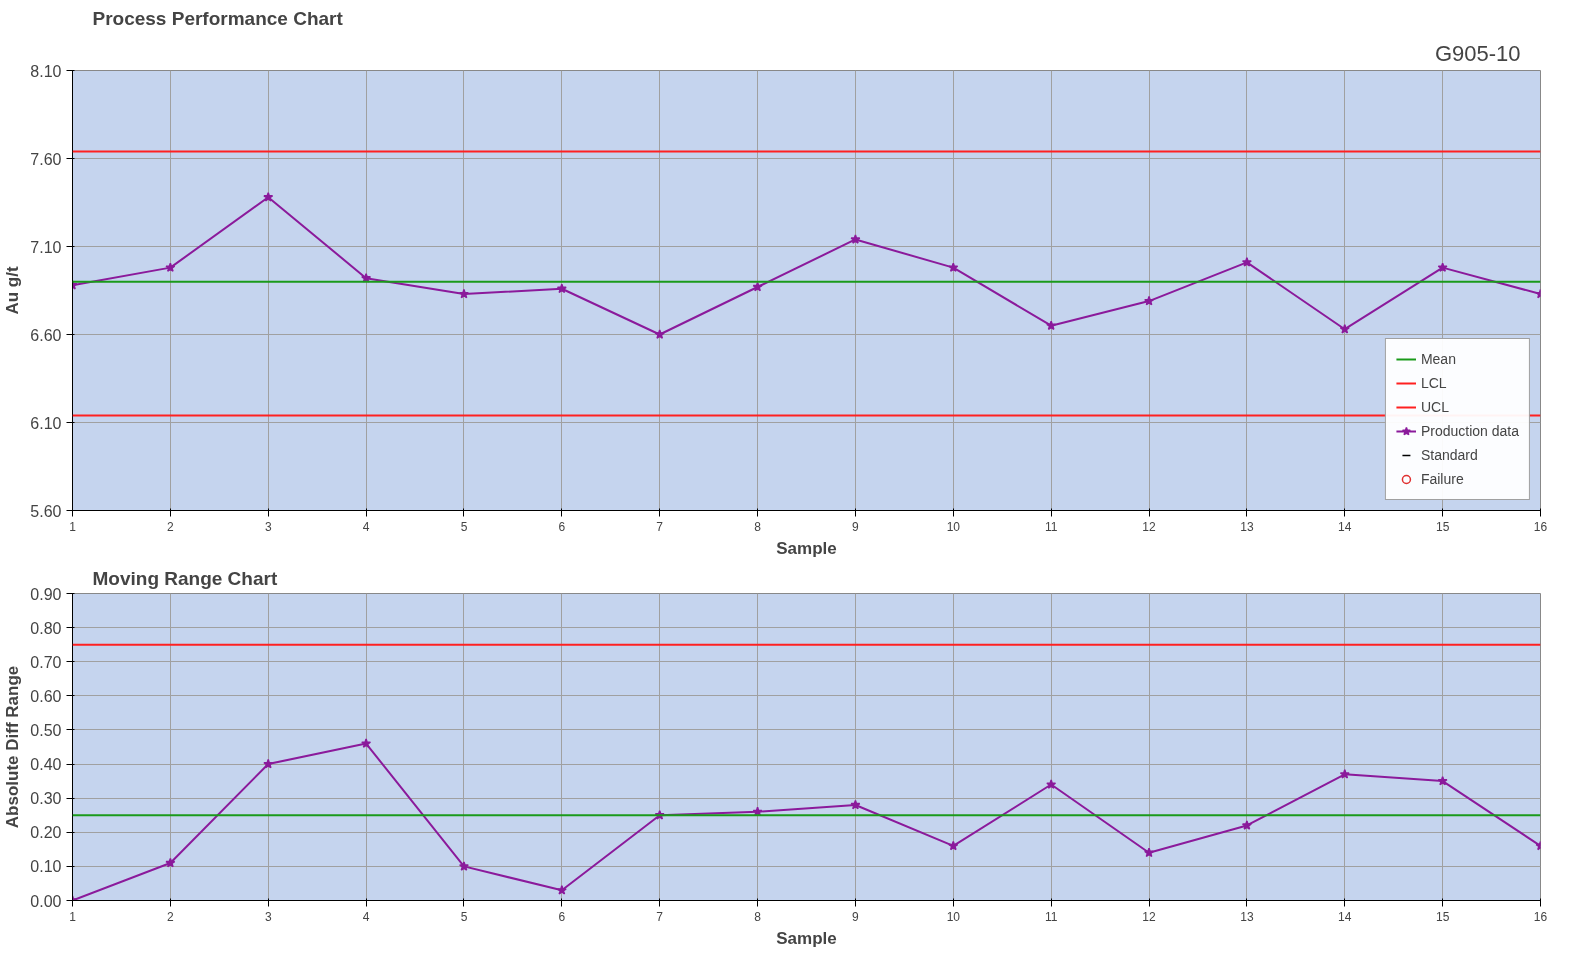 This screenshot has height=963, width=1572. What do you see at coordinates (46, 511) in the screenshot?
I see `y-tick-label: 5.60` at bounding box center [46, 511].